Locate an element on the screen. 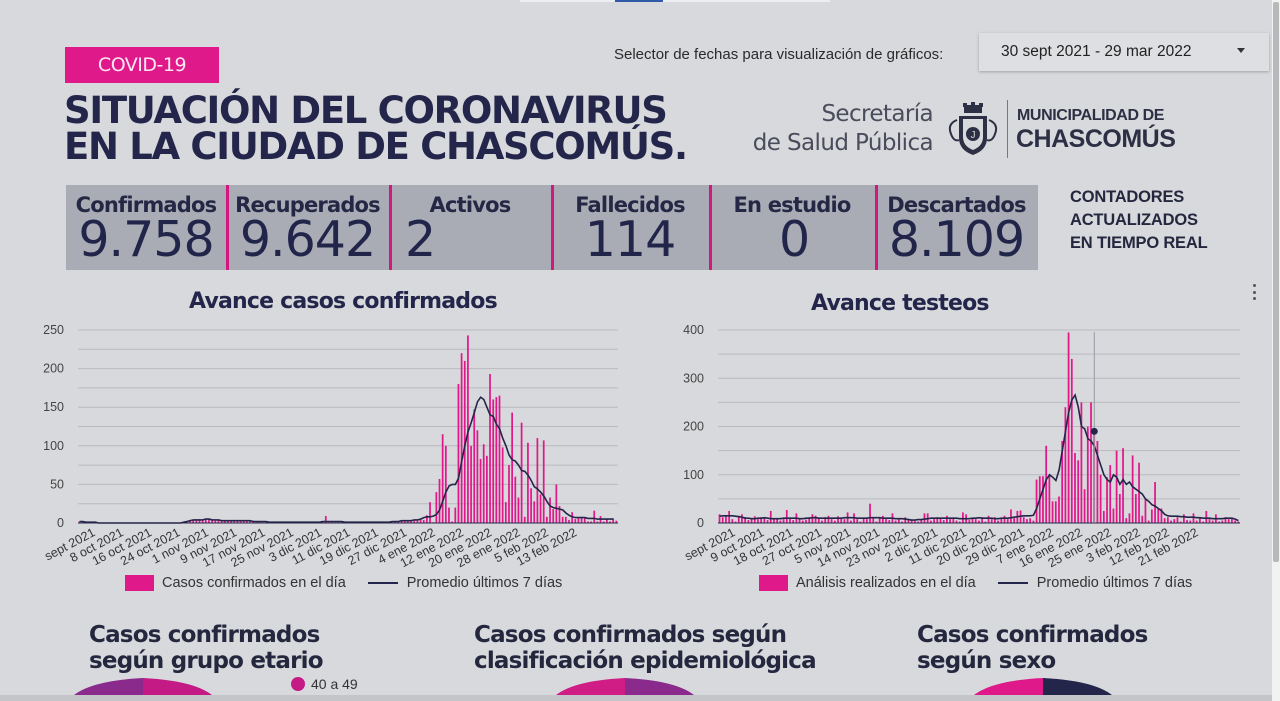 The height and width of the screenshot is (701, 1280). realtime-line1: CONTADORES is located at coordinates (1127, 197).